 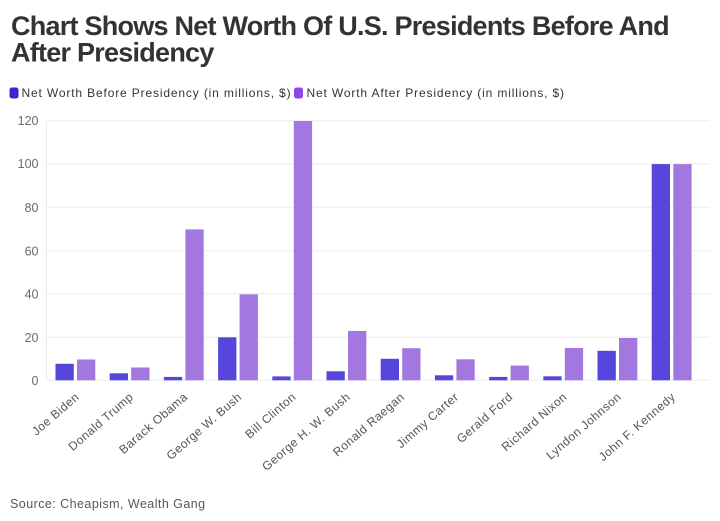 I want to click on svg-text: 40, so click(x=32, y=294).